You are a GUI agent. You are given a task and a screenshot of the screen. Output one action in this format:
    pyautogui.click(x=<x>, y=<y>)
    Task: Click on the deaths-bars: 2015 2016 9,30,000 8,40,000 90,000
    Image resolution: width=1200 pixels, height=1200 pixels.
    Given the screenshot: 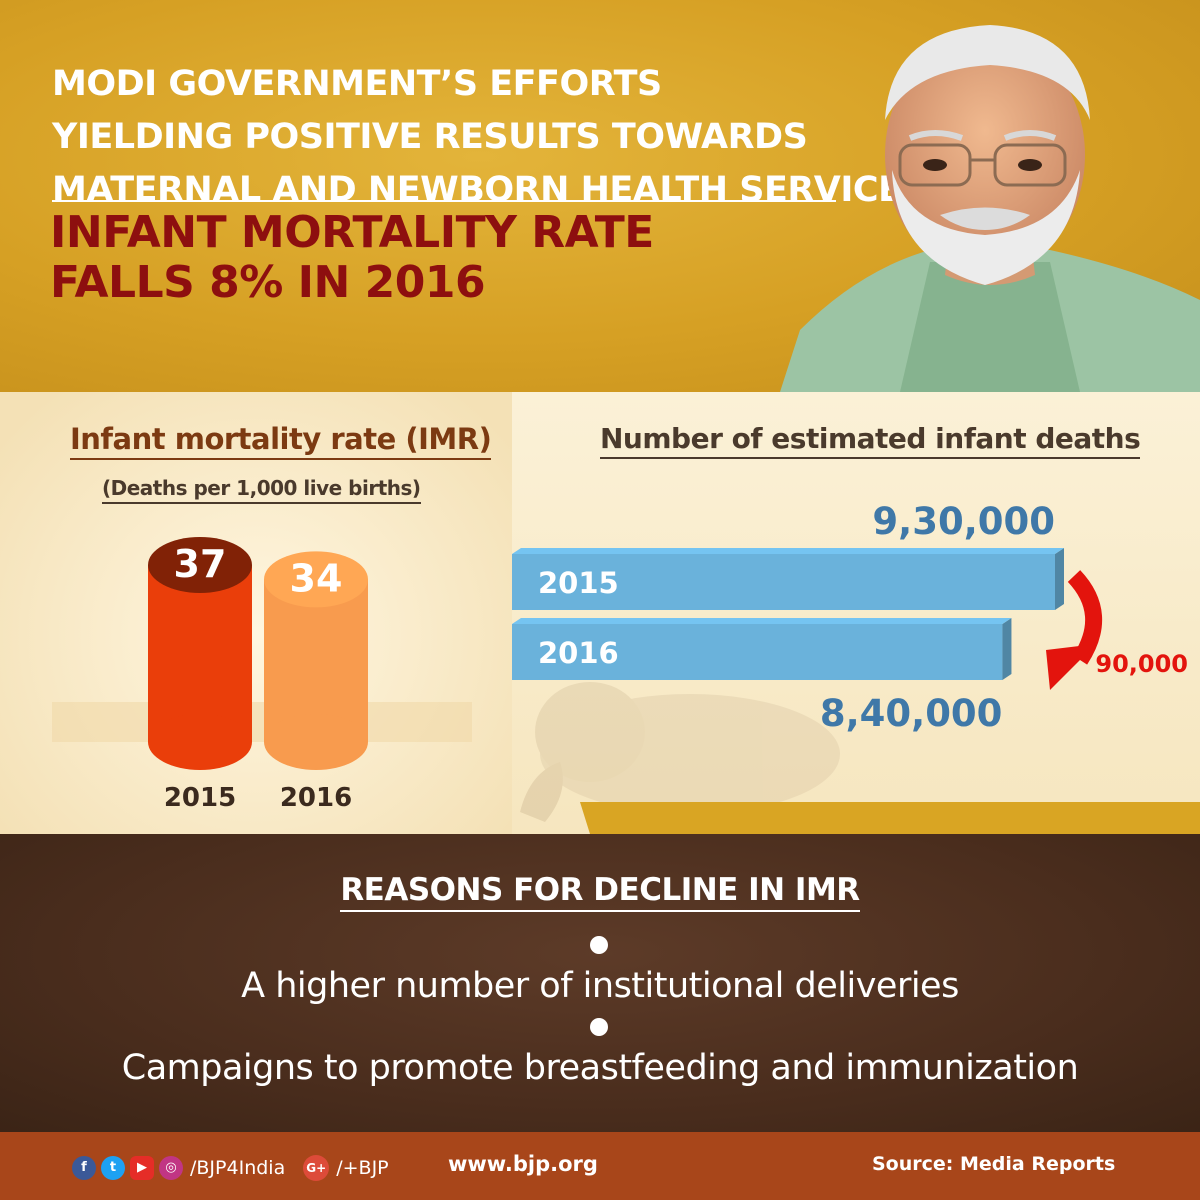 What is the action you would take?
    pyautogui.click(x=850, y=617)
    